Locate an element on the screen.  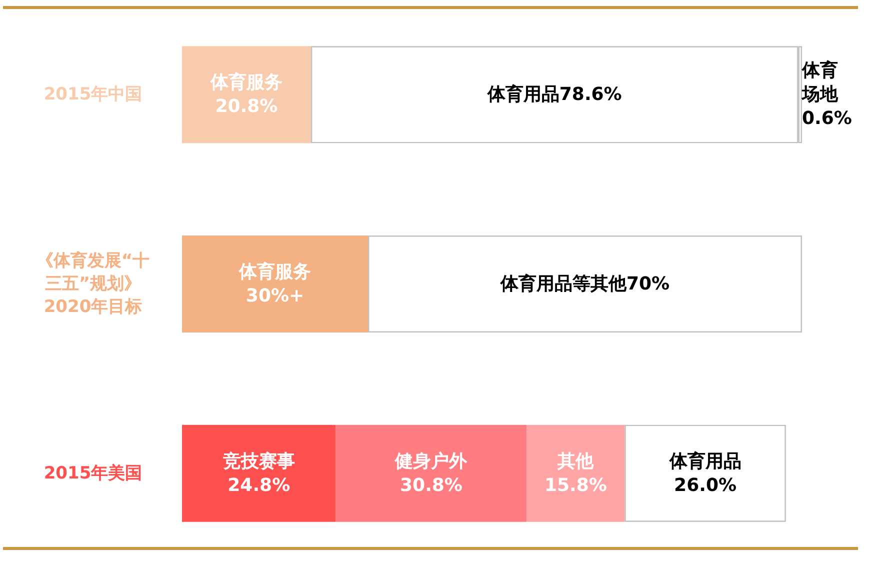
data-label: 其他15.8% is located at coordinates (575, 473).